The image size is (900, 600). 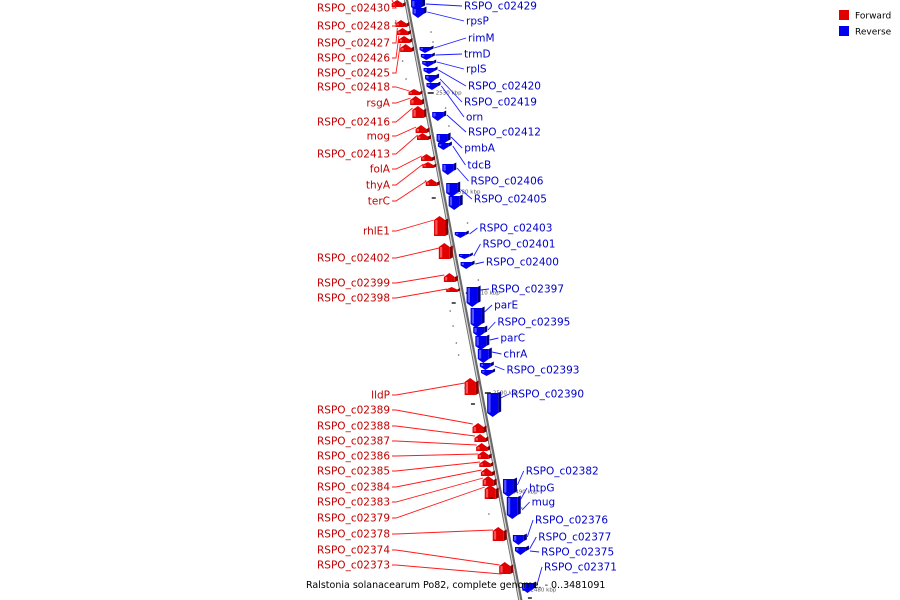 I want to click on forward-gene-label: RSPO_c02416, so click(x=353, y=123).